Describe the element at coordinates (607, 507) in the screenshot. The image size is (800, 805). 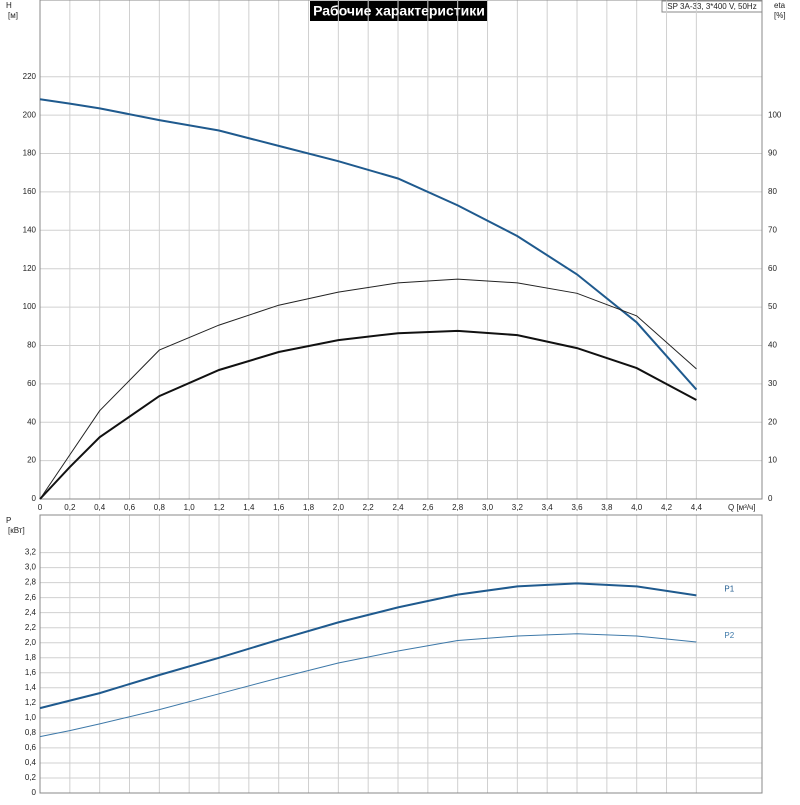
I see `x-tick-label: 3,8` at that location.